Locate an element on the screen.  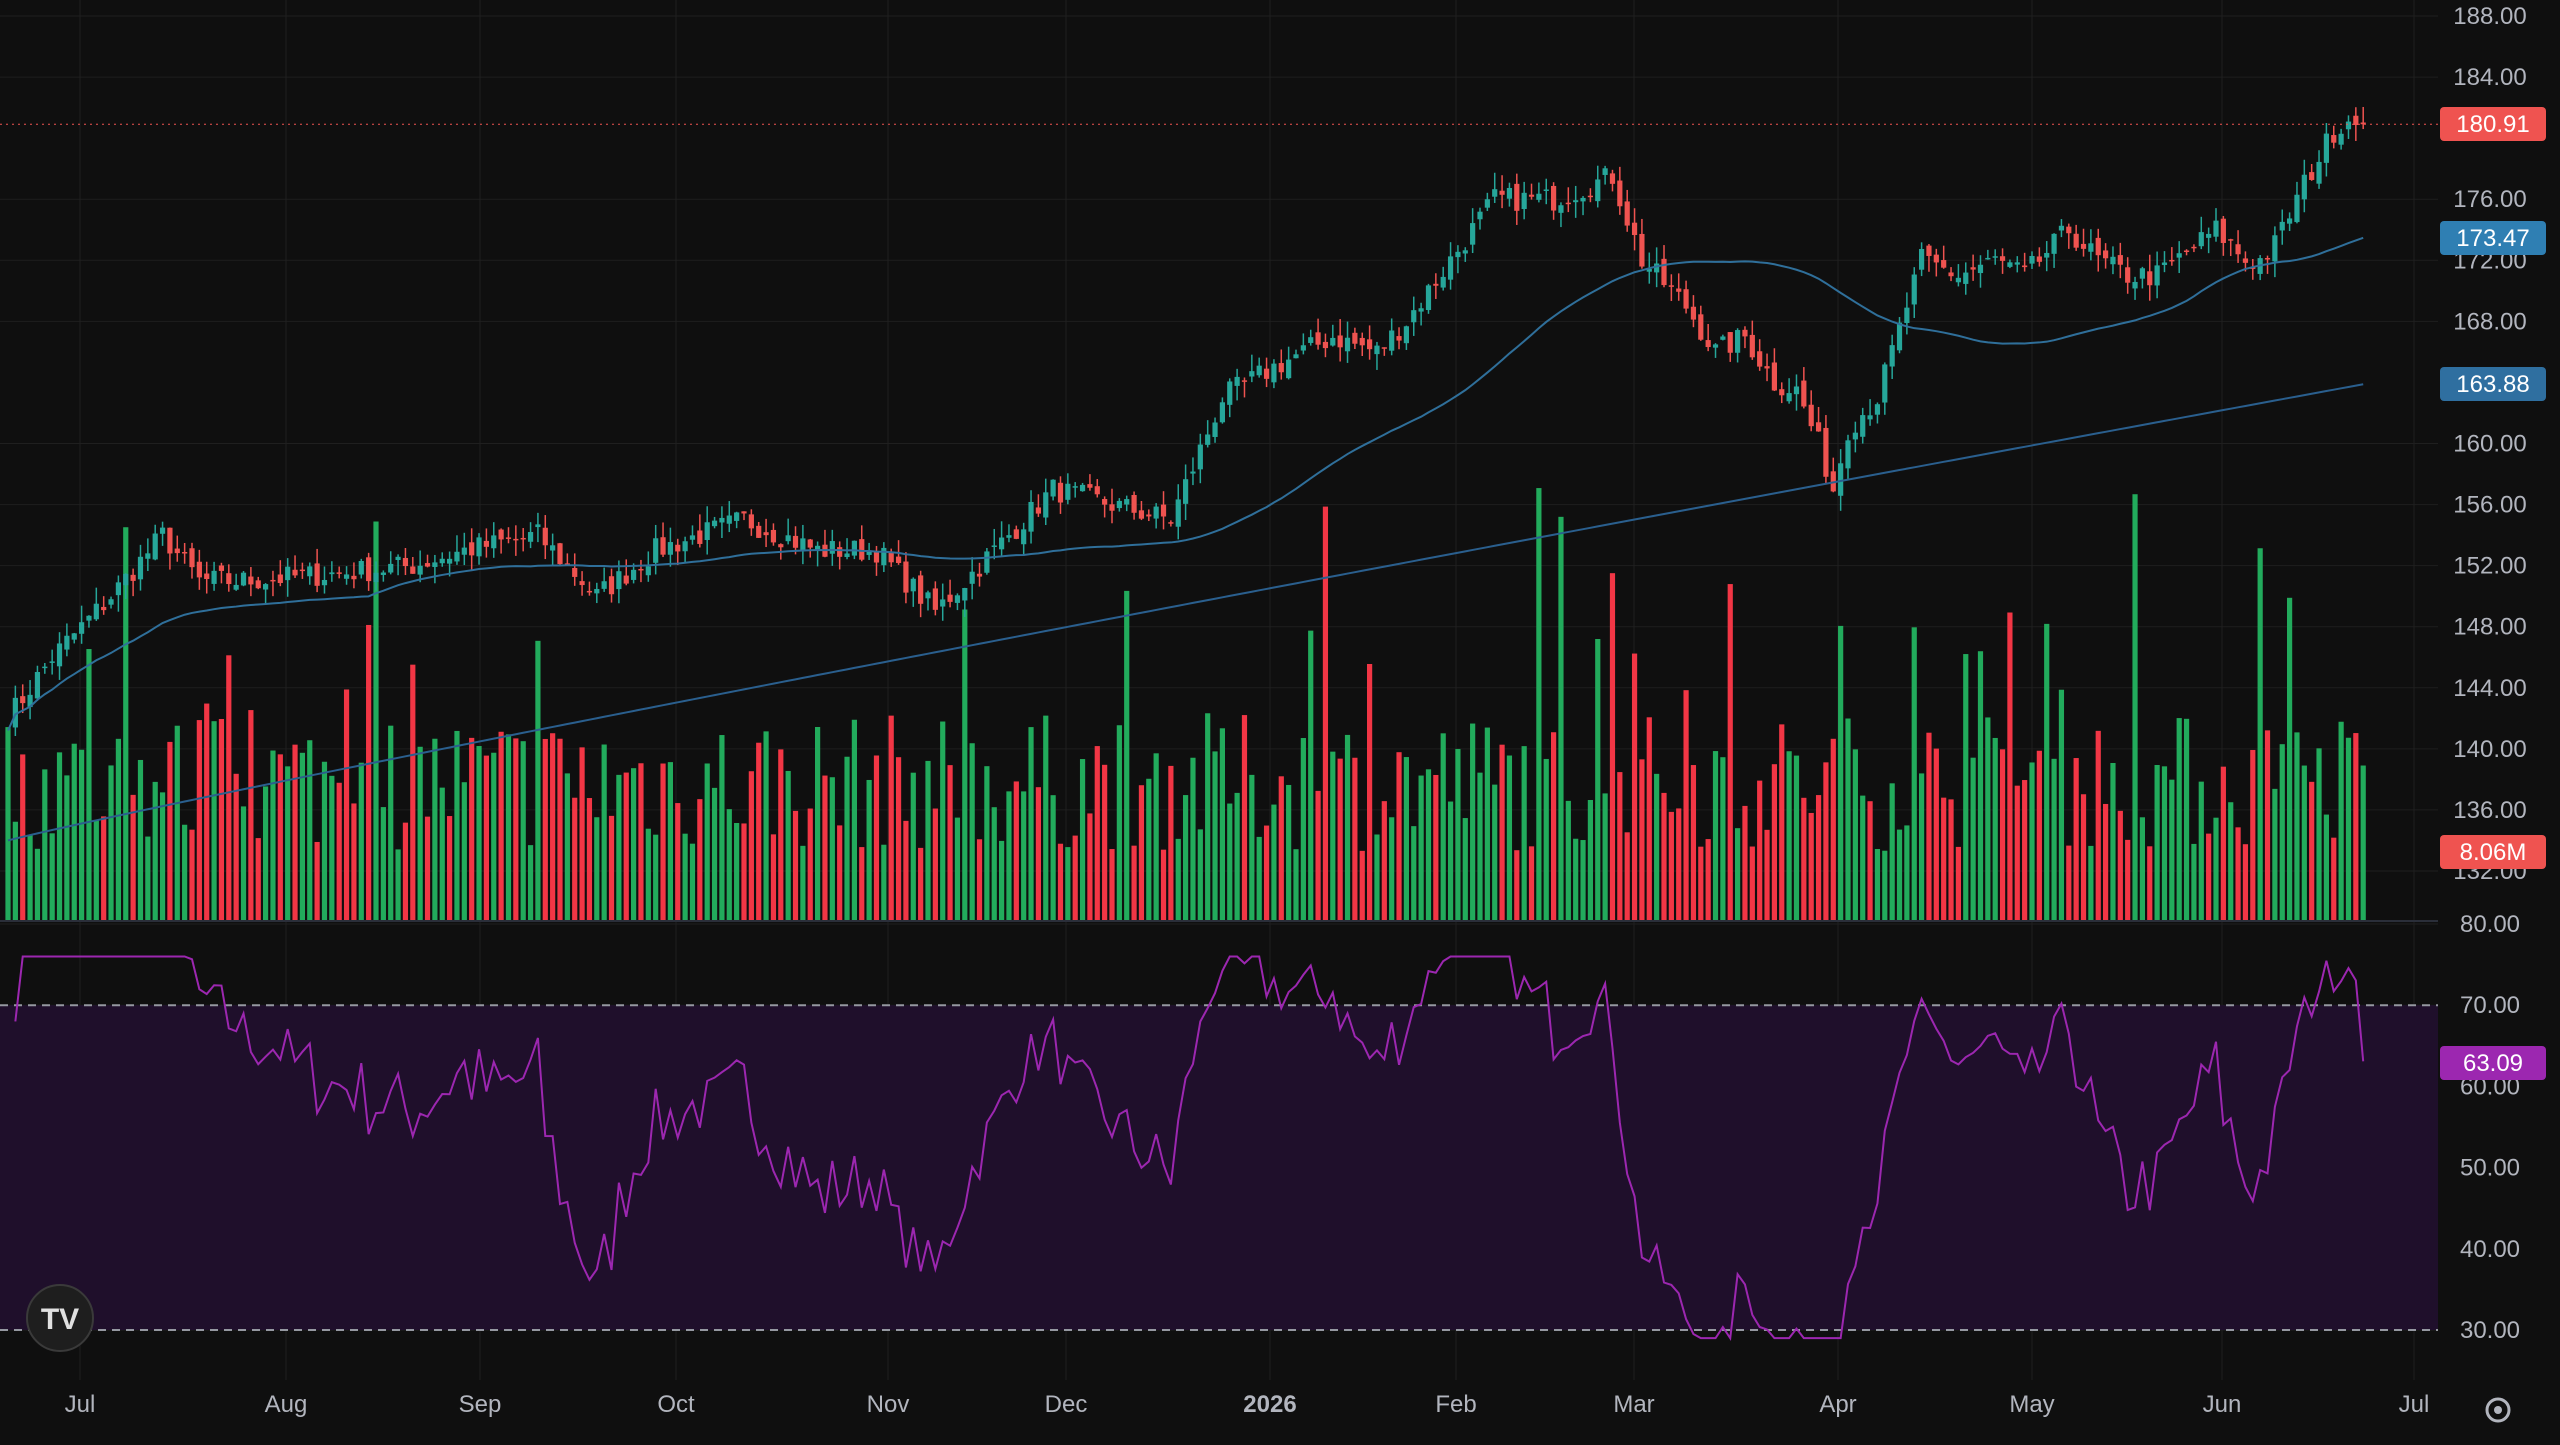
time-tick-label: Feb is located at coordinates (1455, 1404).